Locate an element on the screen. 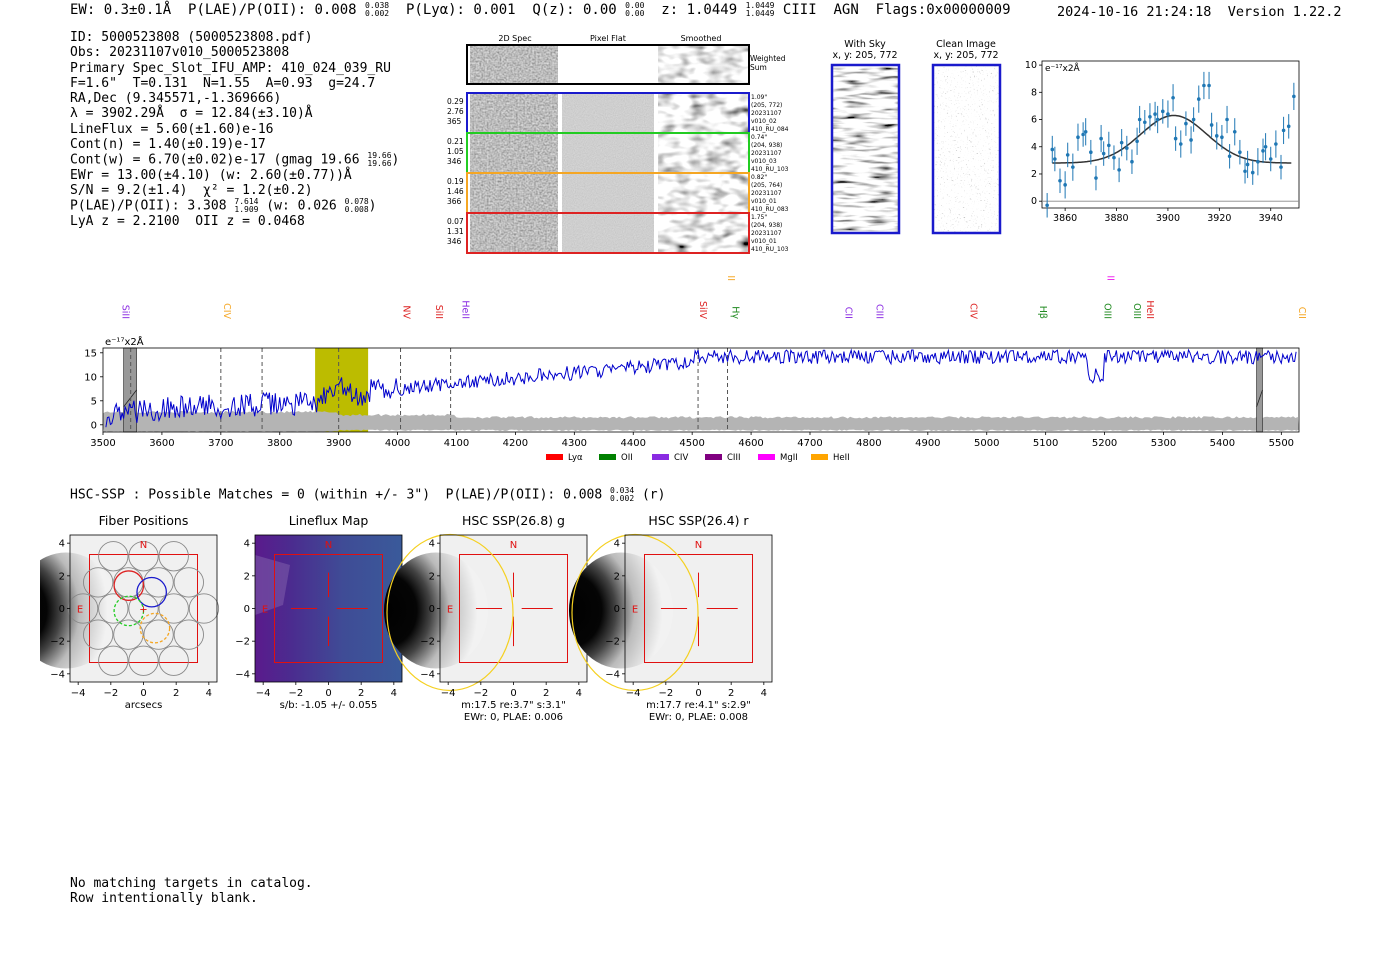 This screenshot has height=953, width=1400. spec-x-tick-label: 3900 is located at coordinates (338, 443).